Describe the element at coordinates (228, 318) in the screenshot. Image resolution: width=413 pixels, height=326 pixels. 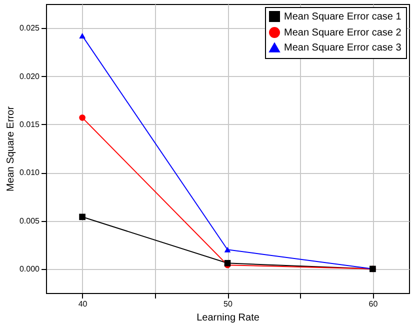
I see `x-axis-title: Learning Rate` at that location.